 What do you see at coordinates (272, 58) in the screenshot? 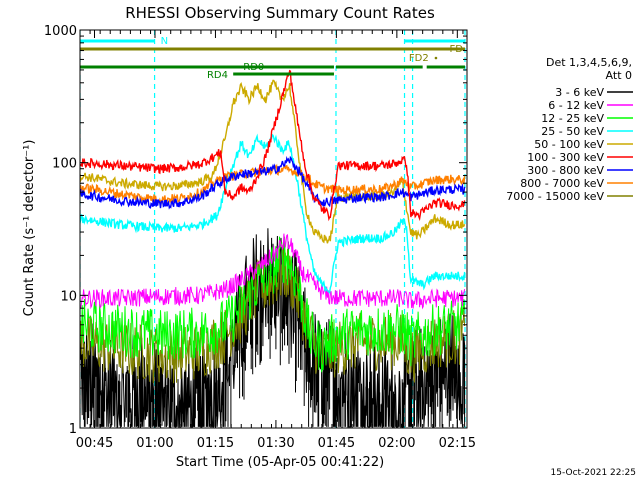
I see `flag-layer: N FD FD2 RD0 RD4` at bounding box center [272, 58].